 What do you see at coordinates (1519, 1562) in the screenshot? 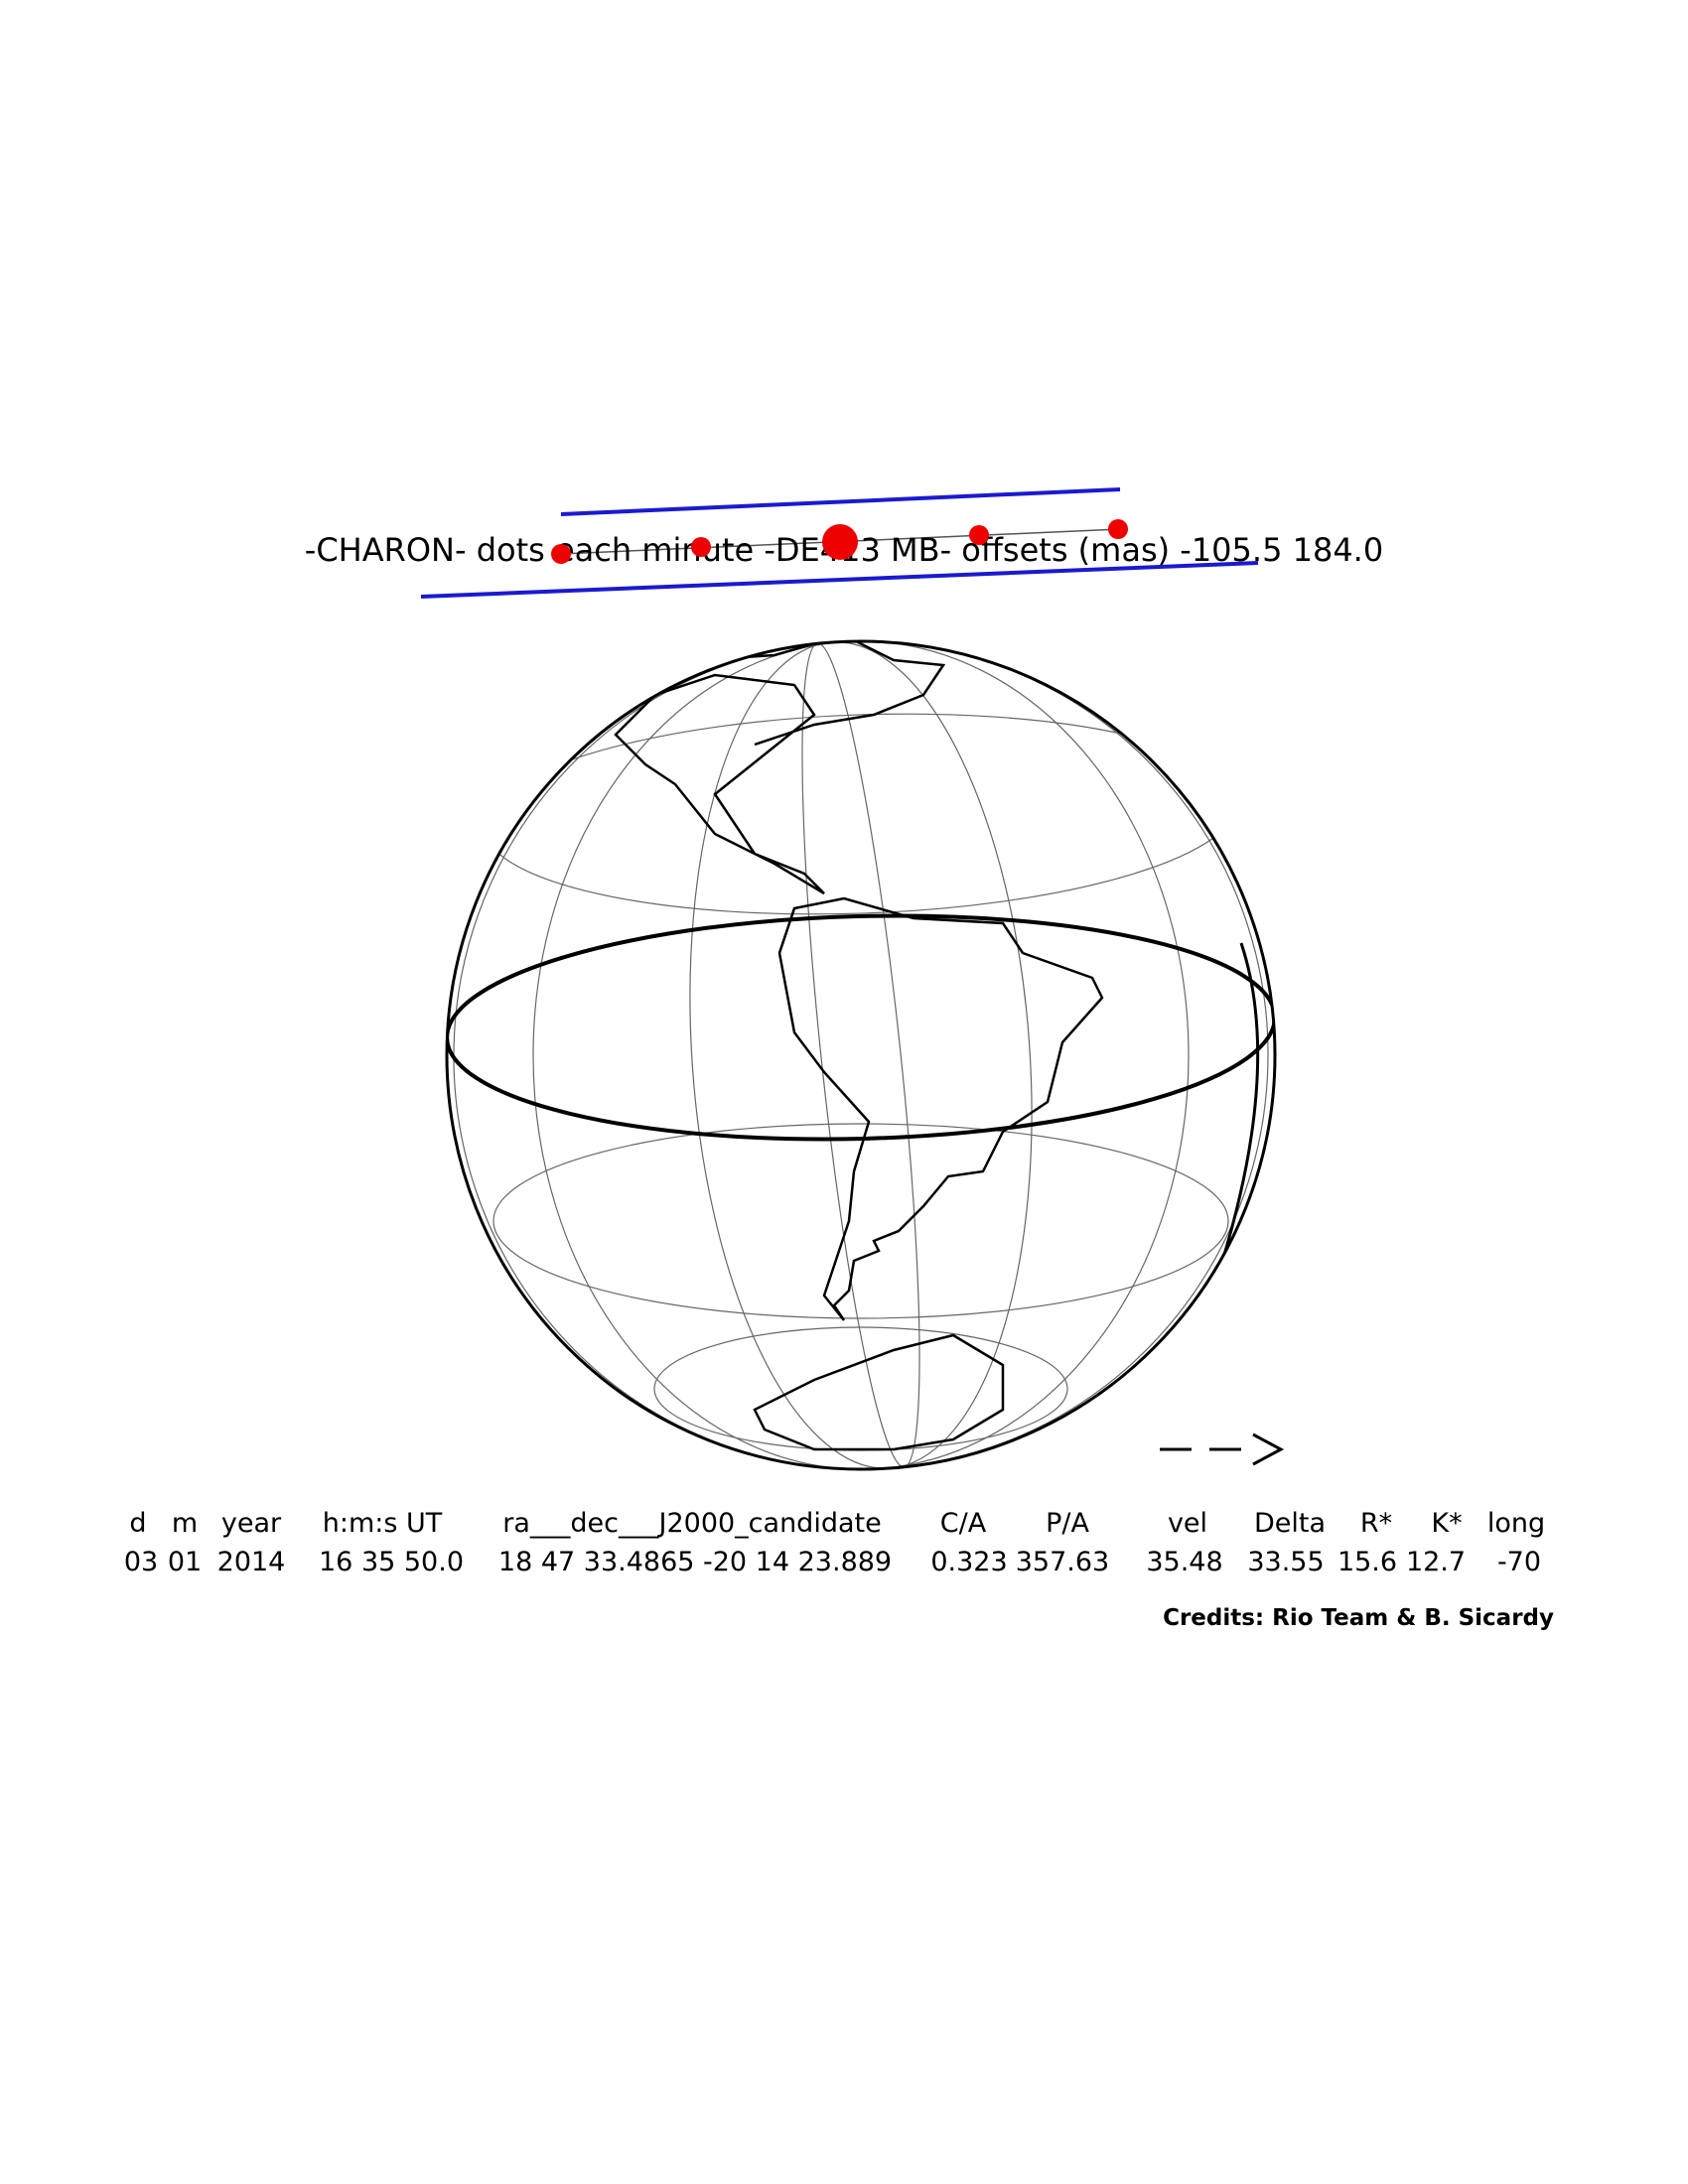
I see `column-value: -70` at bounding box center [1519, 1562].